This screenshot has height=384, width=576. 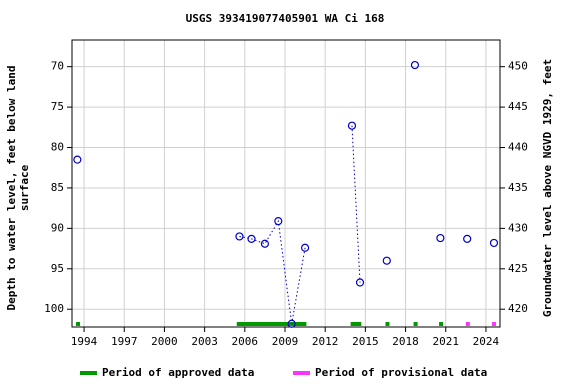 I want to click on y2-tick-label: 430, so click(x=518, y=227).